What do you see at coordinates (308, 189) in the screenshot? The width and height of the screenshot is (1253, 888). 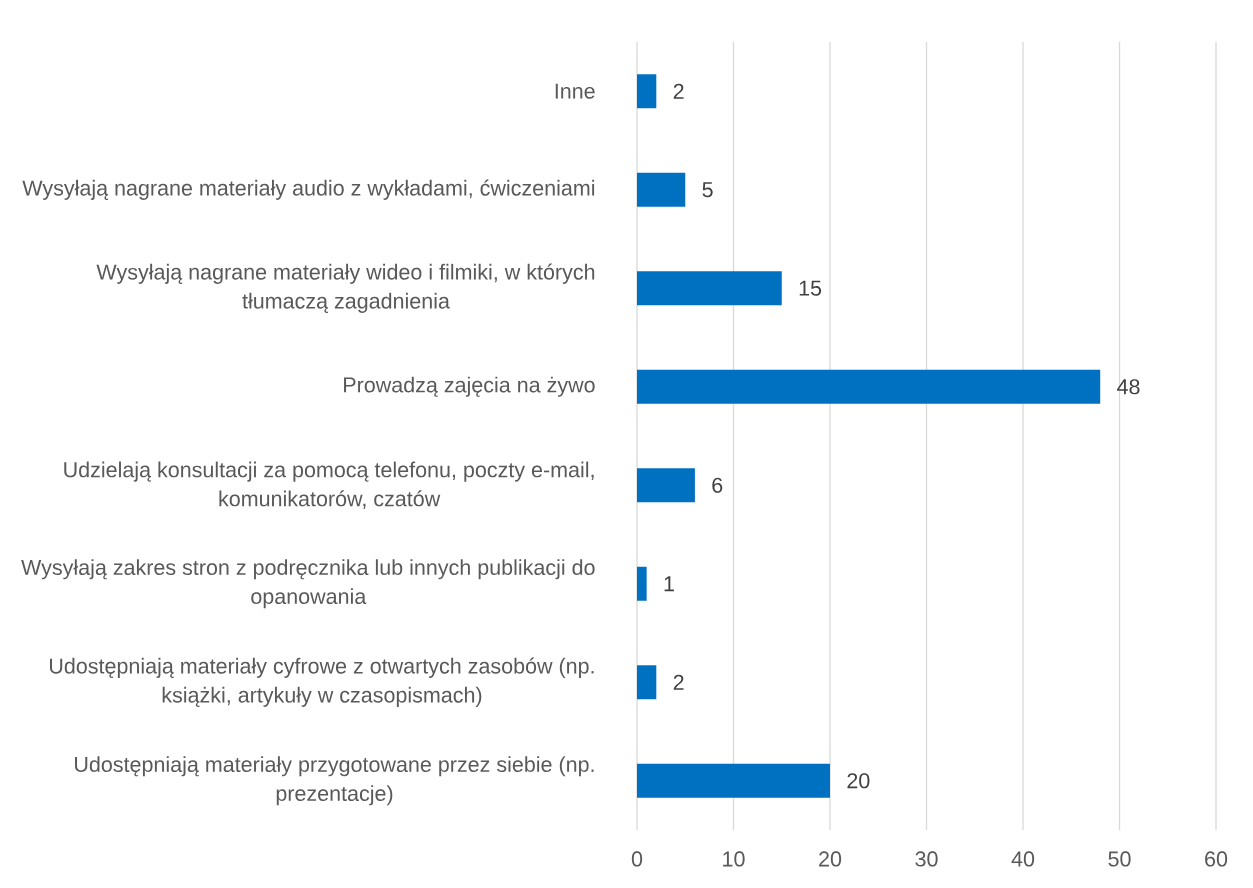 I see `y-tick-label: Wysyłają nagrane materiały audio z wykładami, ćwiczeniami` at bounding box center [308, 189].